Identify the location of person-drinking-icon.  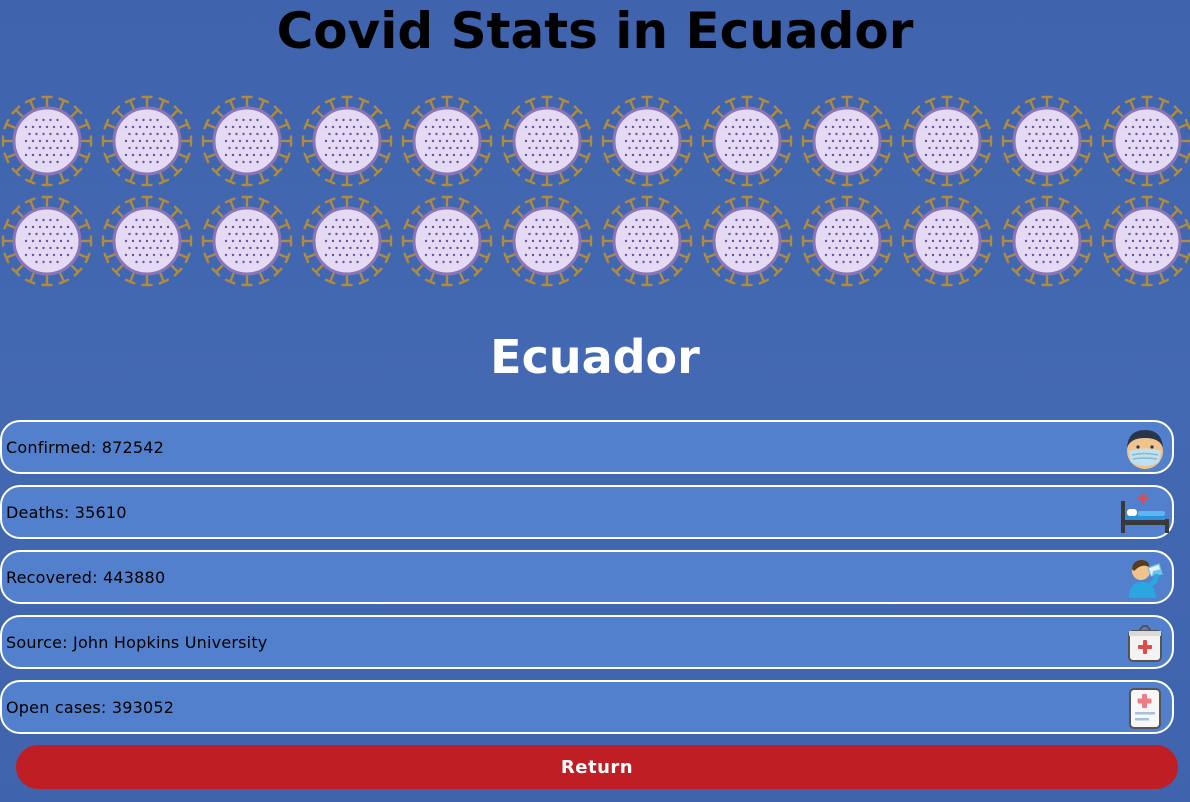
(1145, 578).